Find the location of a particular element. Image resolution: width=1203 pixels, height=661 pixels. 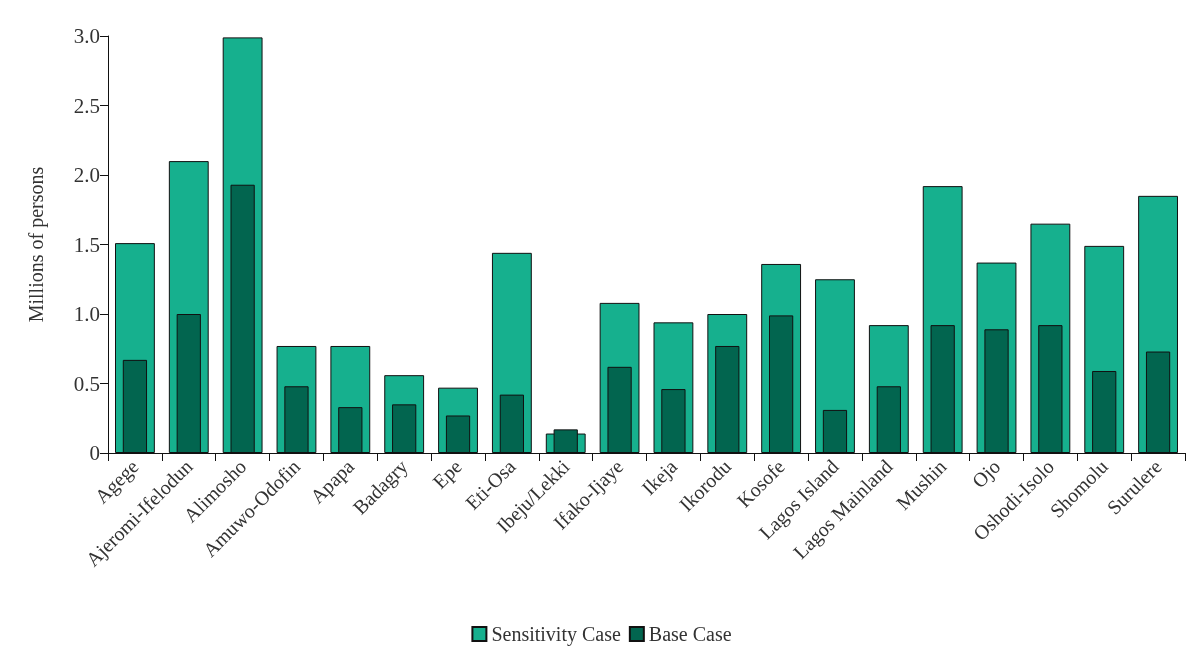

y-tick-label: 1.5 is located at coordinates (86, 244).